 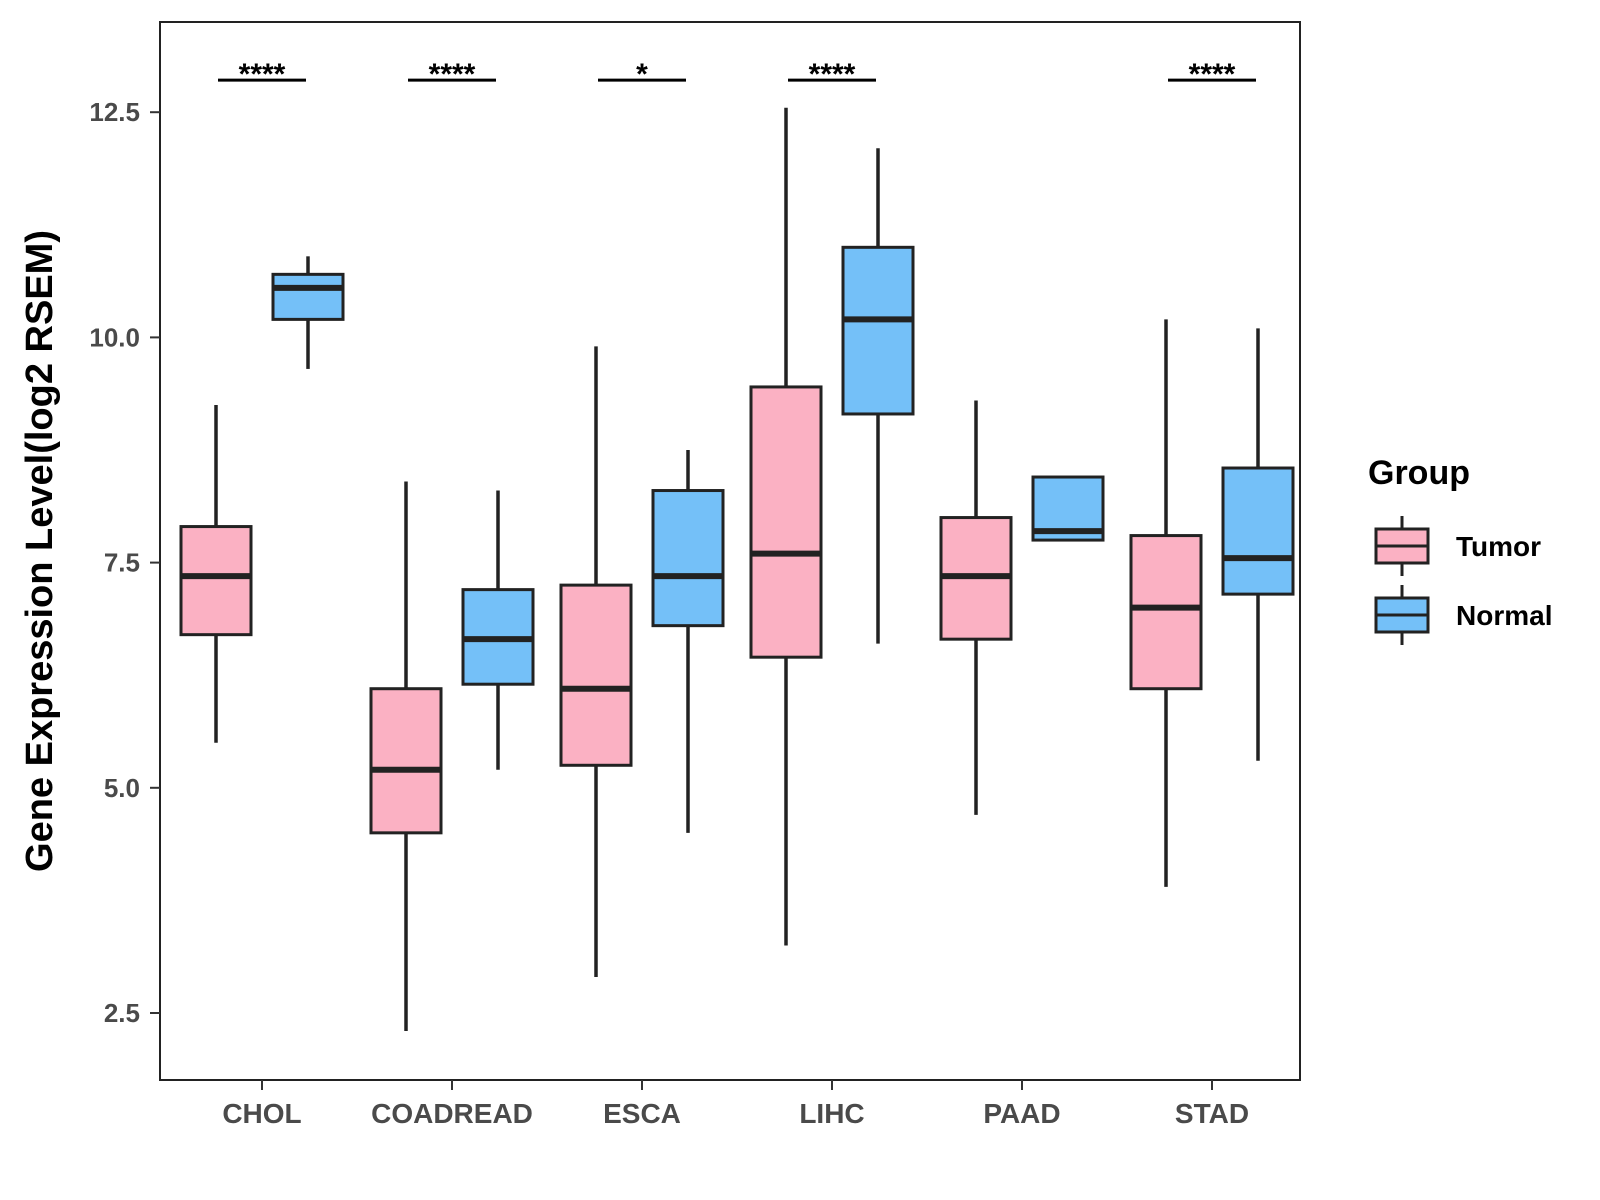 I want to click on y-tick-label: 2.5, so click(x=122, y=1013).